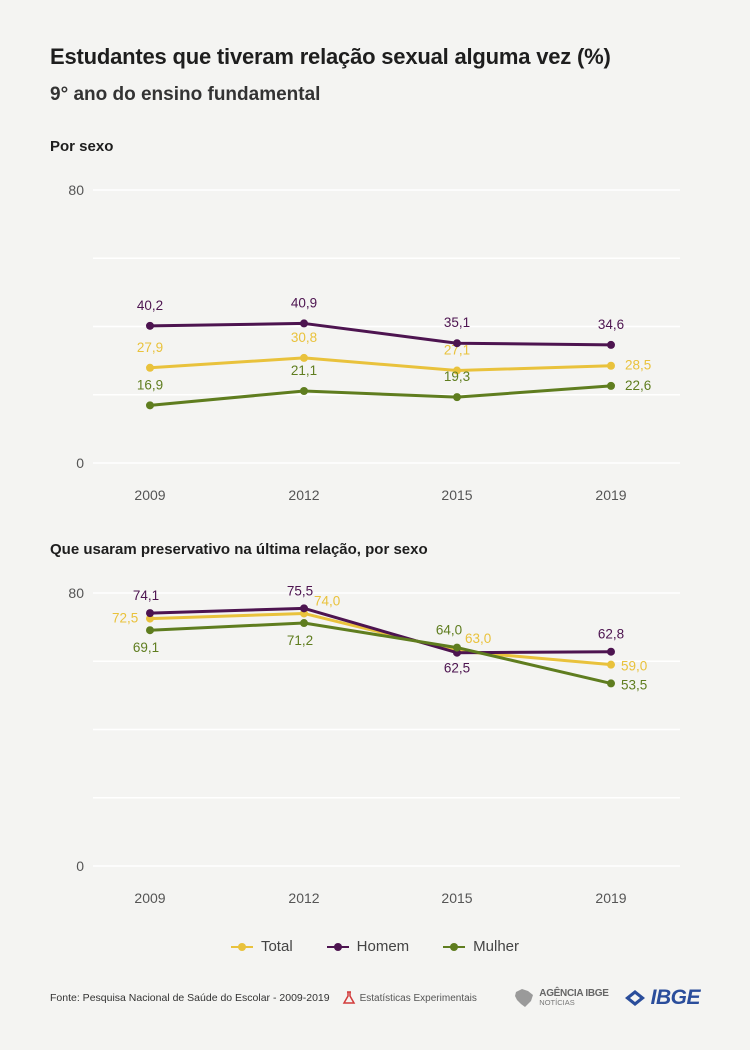  I want to click on data-label-total: 59,0, so click(634, 666).